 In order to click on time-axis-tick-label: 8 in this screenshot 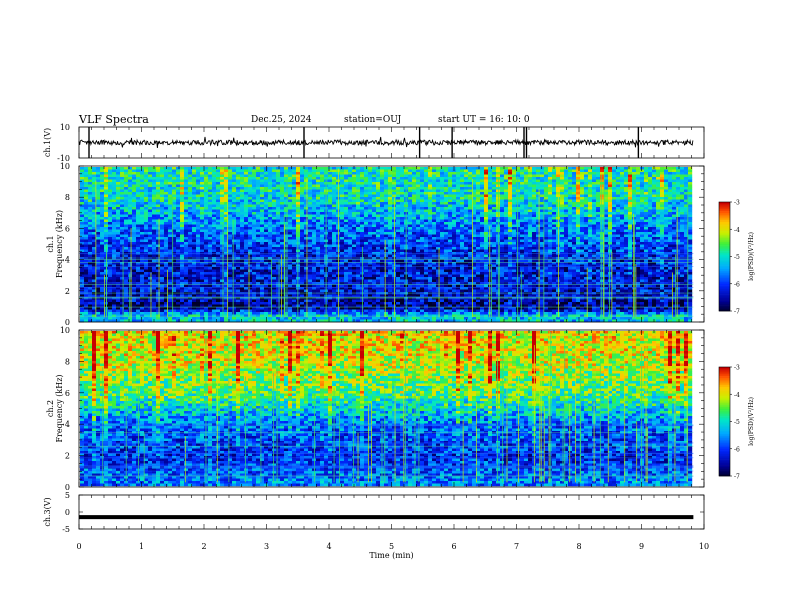, I will do `click(578, 546)`.